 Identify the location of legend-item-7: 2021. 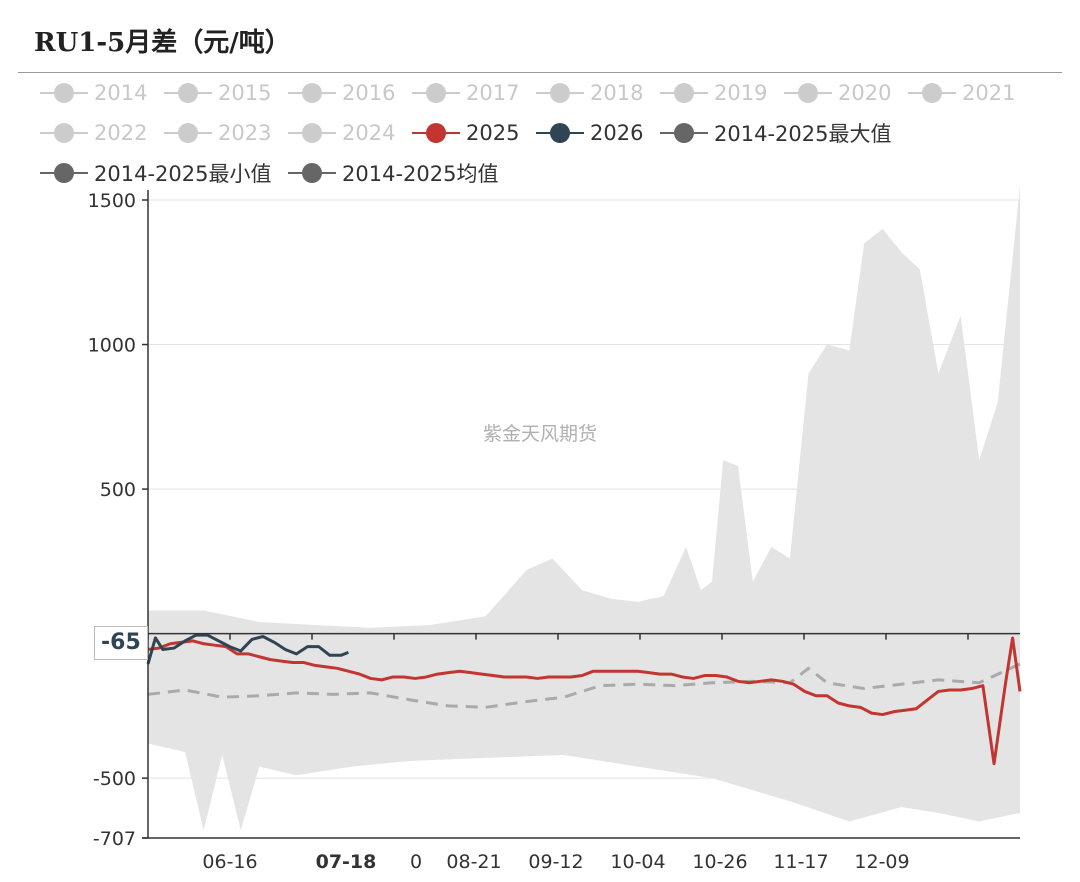
(961, 93).